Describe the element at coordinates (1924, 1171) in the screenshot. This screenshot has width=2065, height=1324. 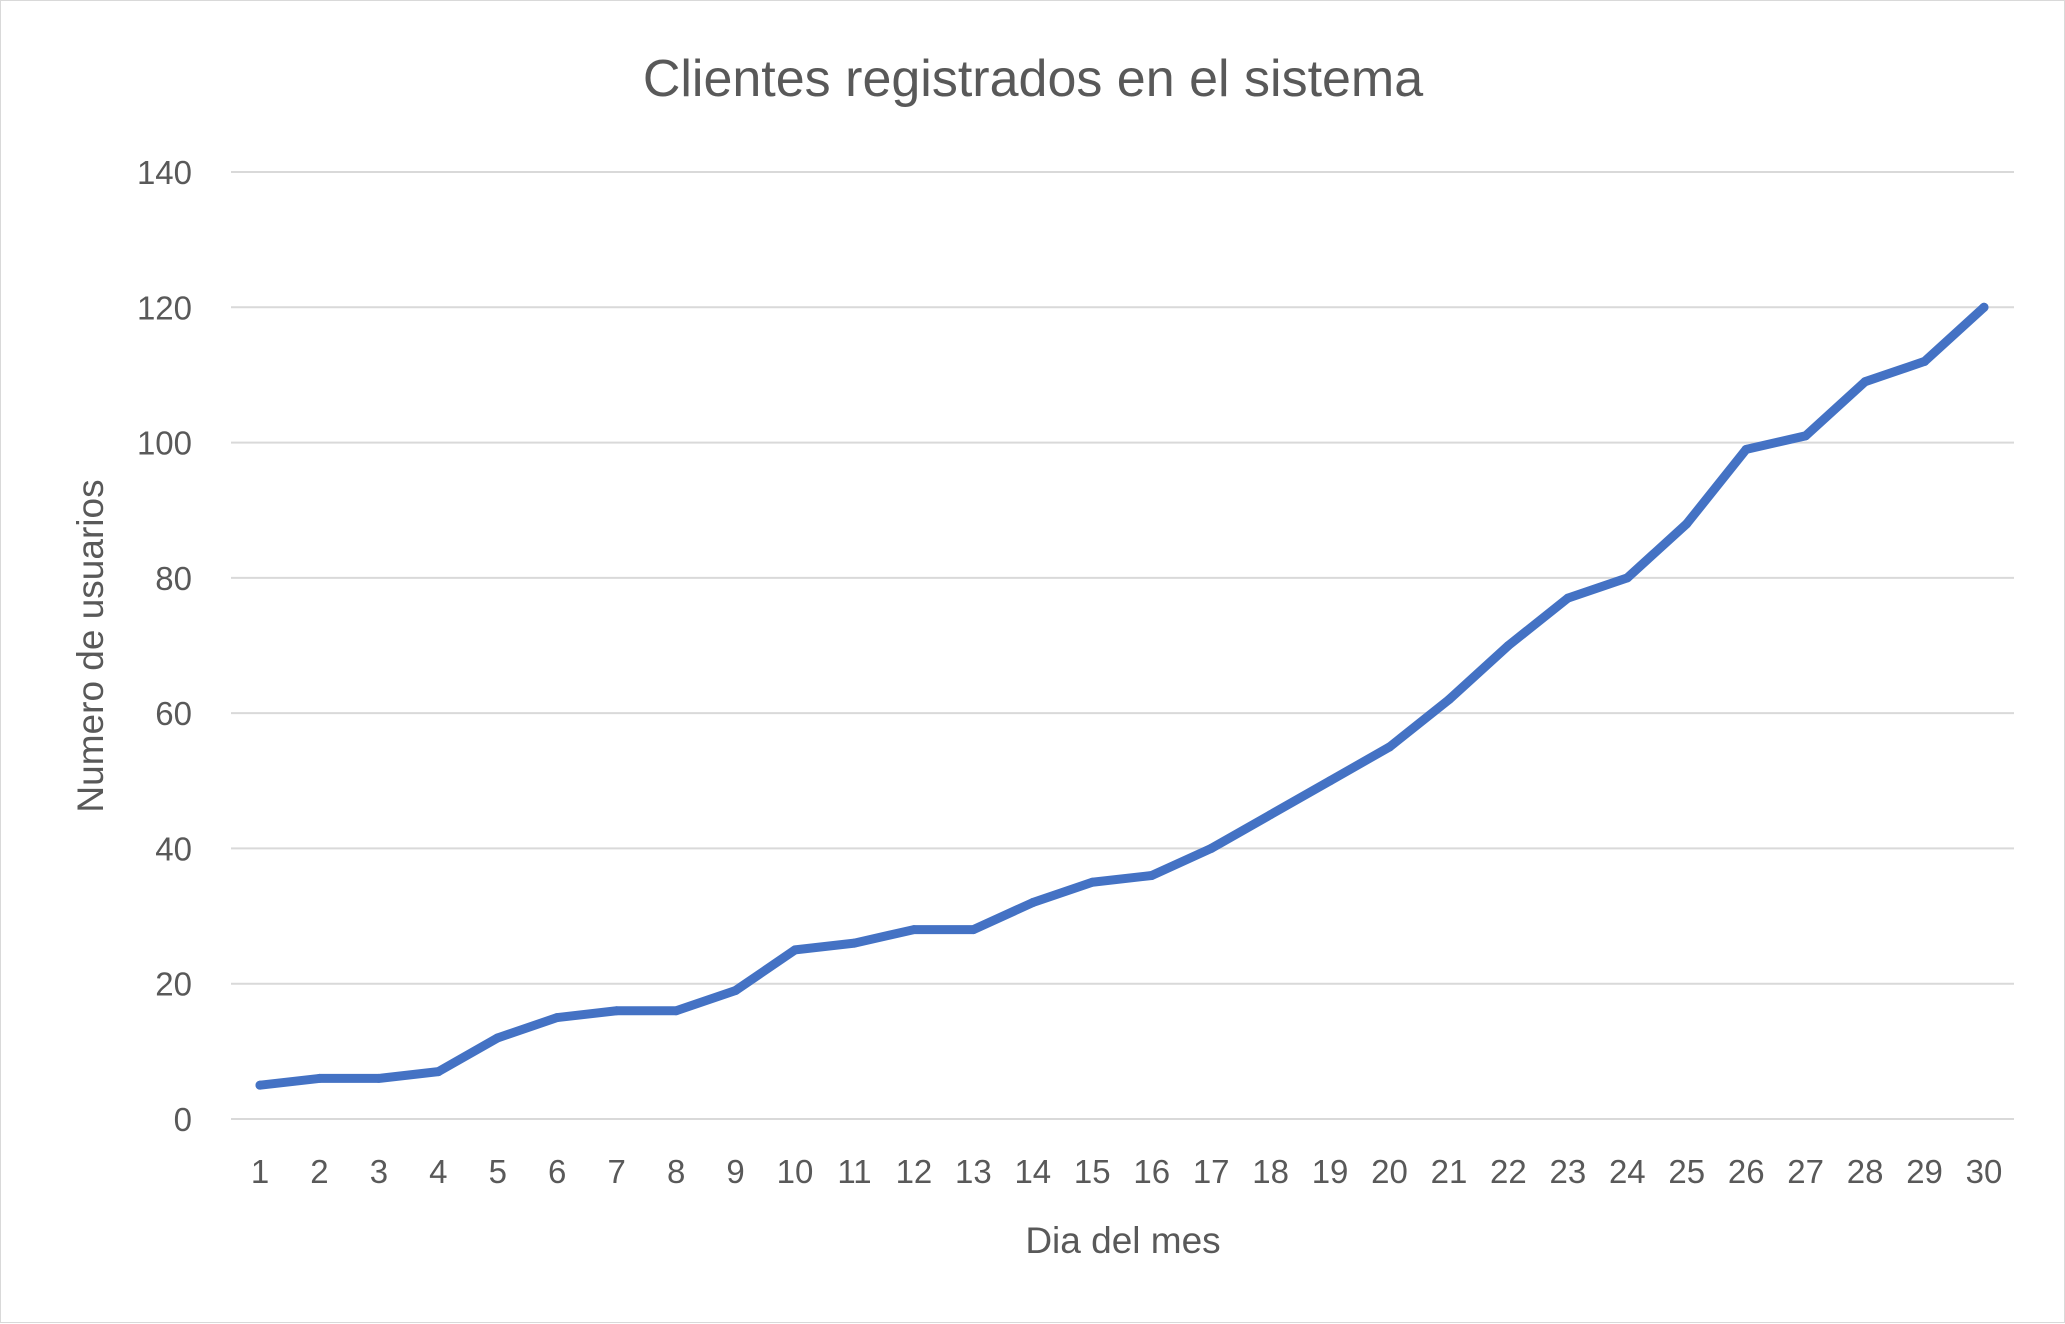
I see `x-tick-label: 29` at that location.